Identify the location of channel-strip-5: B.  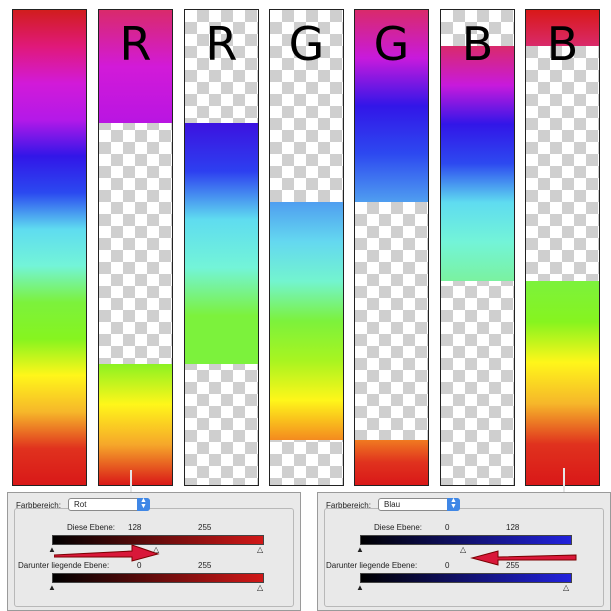
(477, 247).